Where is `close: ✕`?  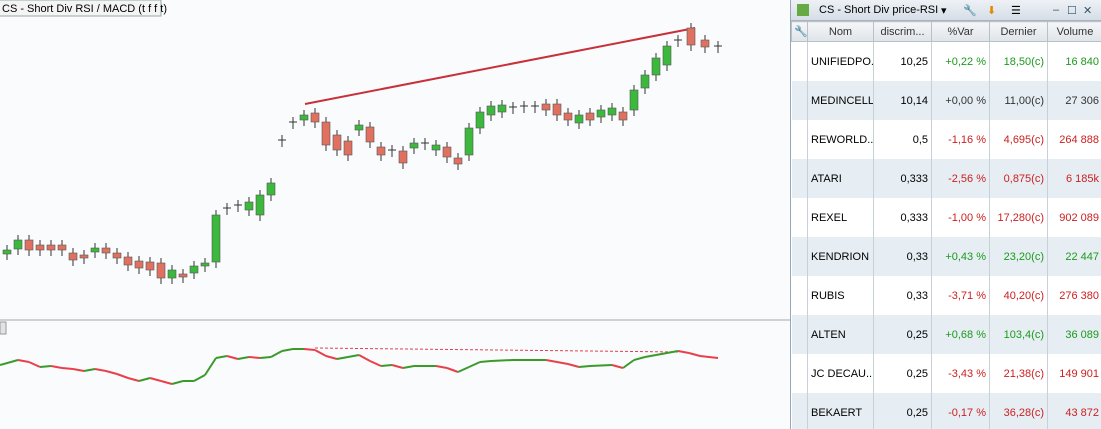 close: ✕ is located at coordinates (1088, 11).